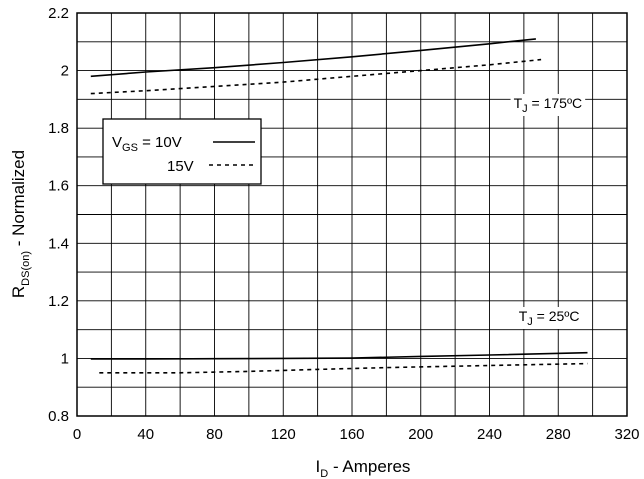 The width and height of the screenshot is (644, 479). I want to click on x-tick-label: 320, so click(626, 434).